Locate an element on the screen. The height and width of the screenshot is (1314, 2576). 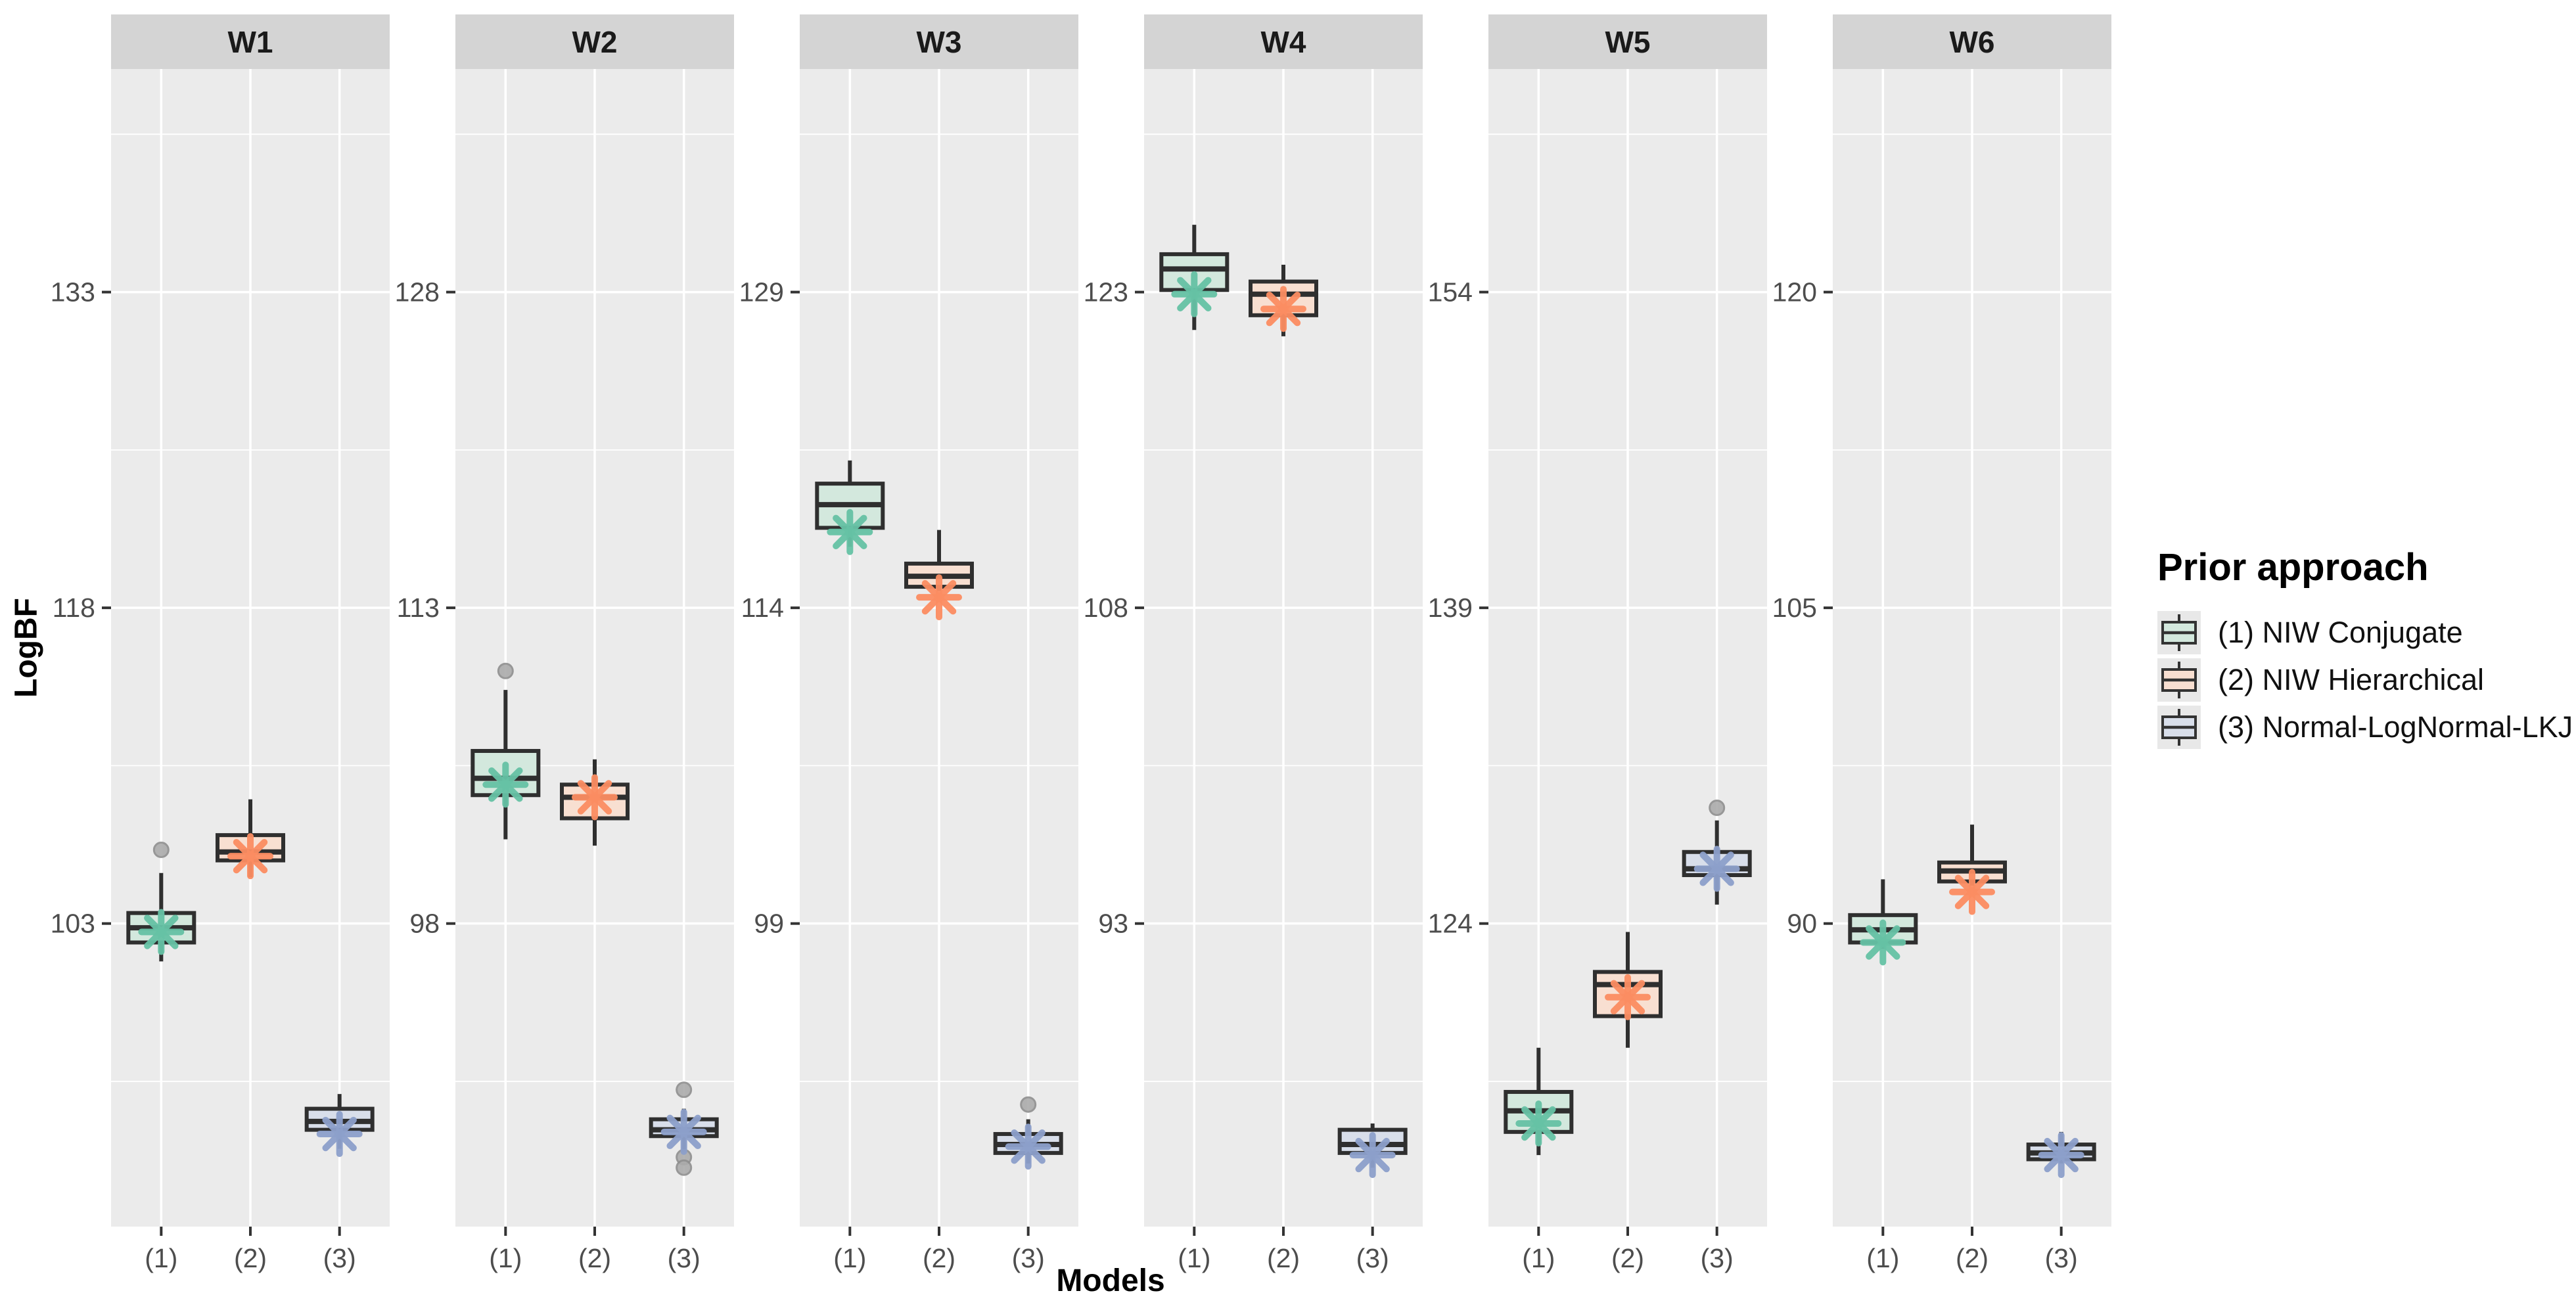
y-tick-label: 129 is located at coordinates (761, 292).